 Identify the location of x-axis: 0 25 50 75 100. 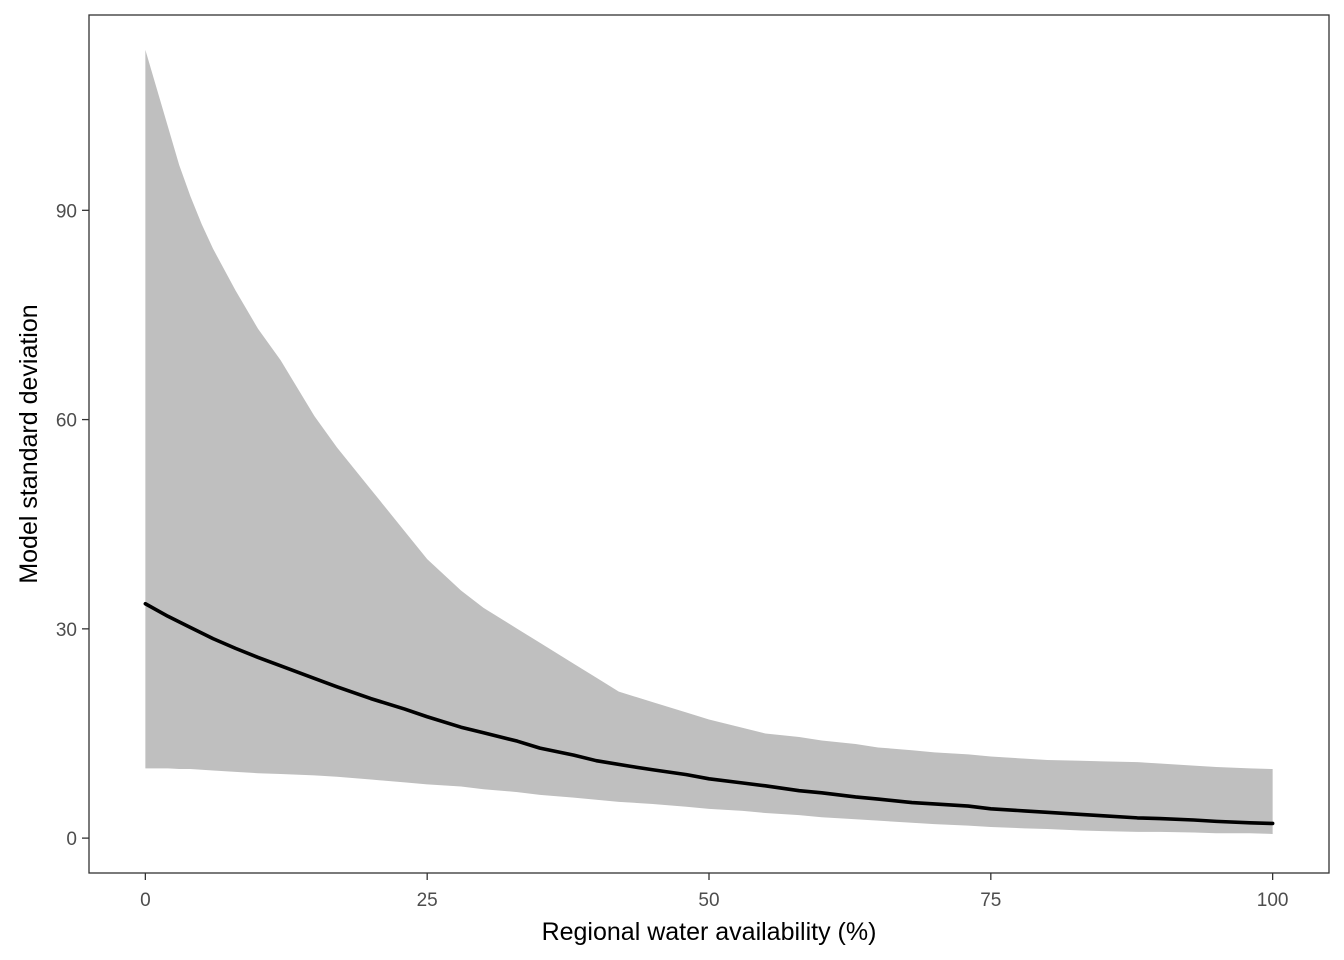
(714, 892).